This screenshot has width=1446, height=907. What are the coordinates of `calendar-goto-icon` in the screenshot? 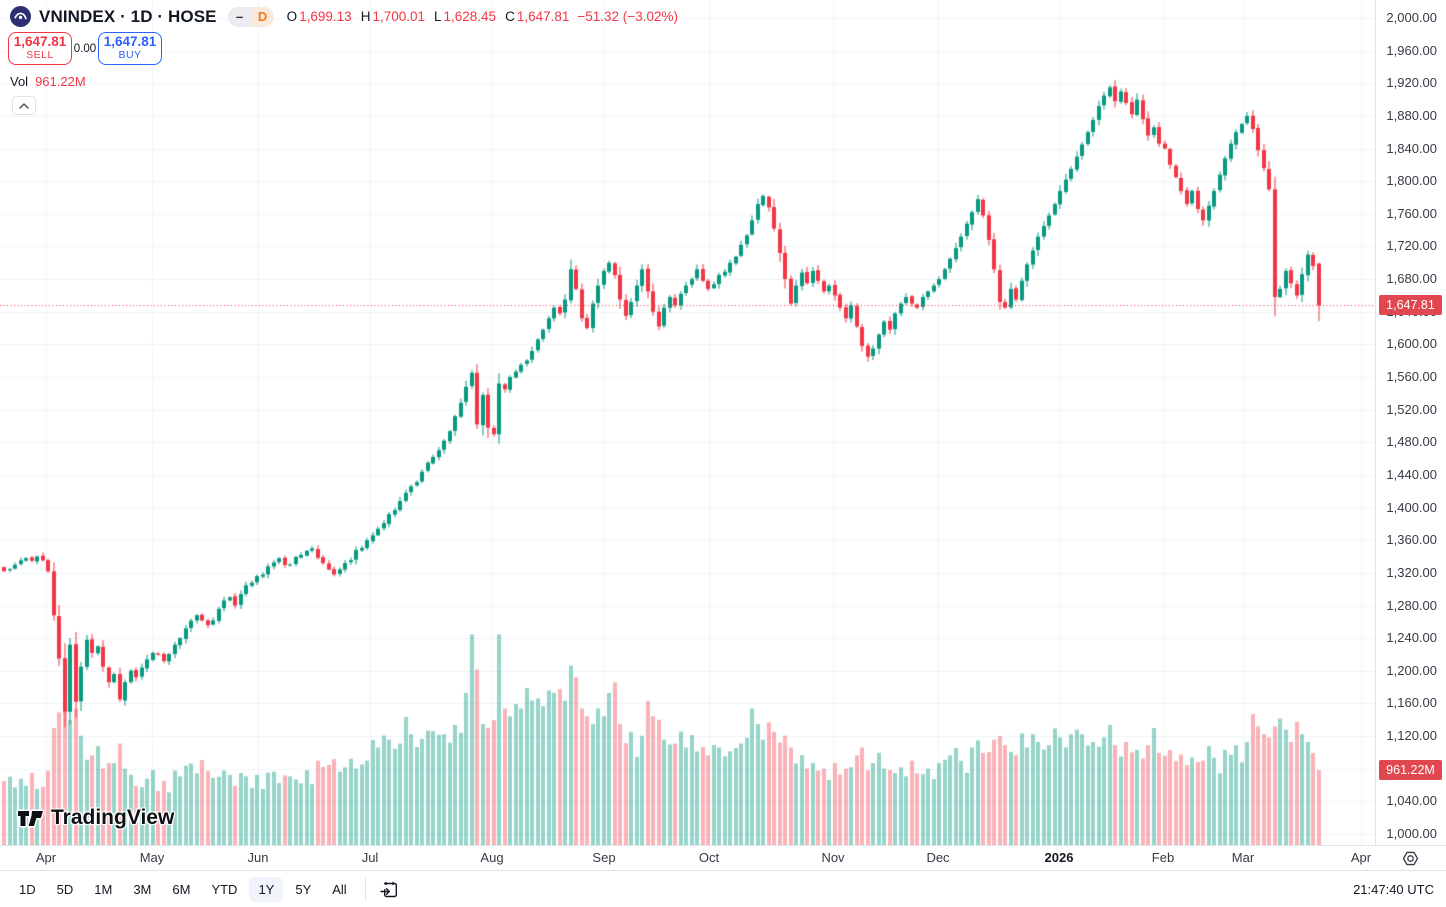 It's located at (388, 889).